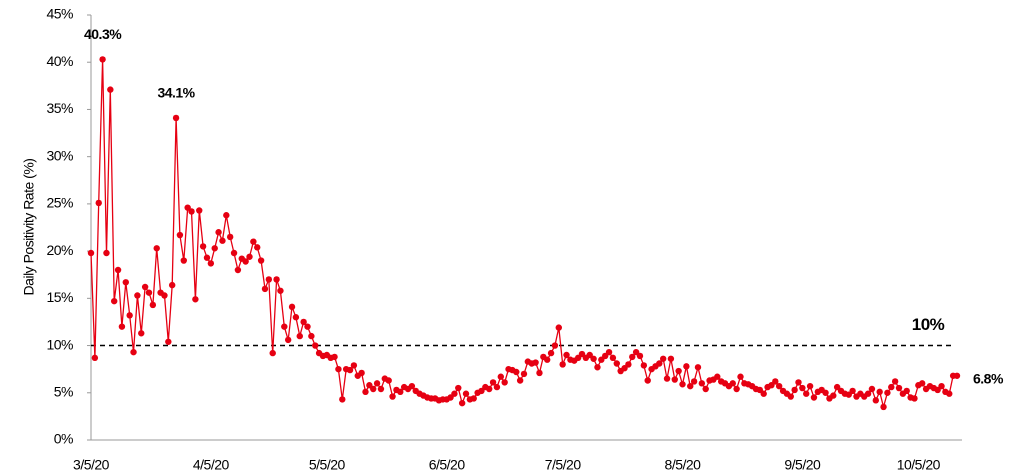 This screenshot has height=476, width=1024. I want to click on y-tick-label: 0%, so click(63, 439).